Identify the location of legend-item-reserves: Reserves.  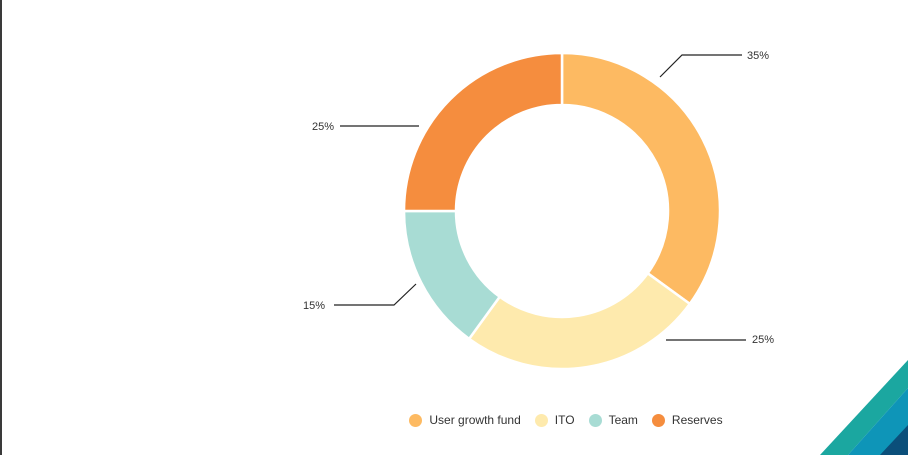
(687, 420).